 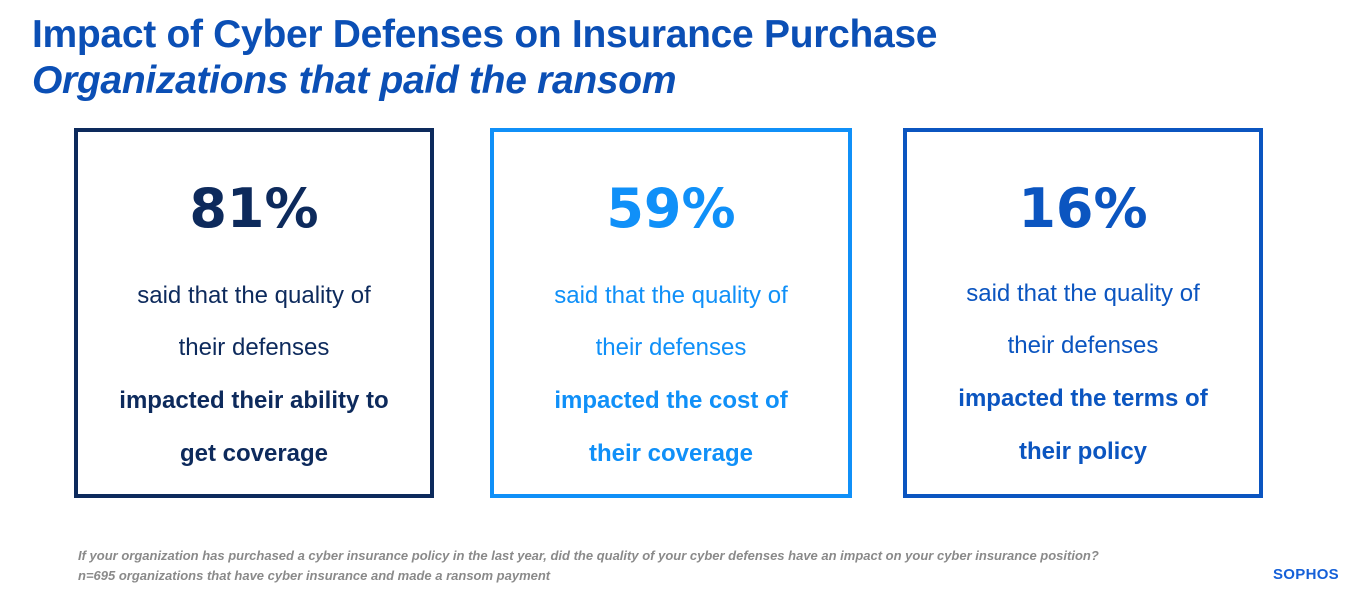 What do you see at coordinates (671, 400) in the screenshot?
I see `stat-highlight: impacted the cost of` at bounding box center [671, 400].